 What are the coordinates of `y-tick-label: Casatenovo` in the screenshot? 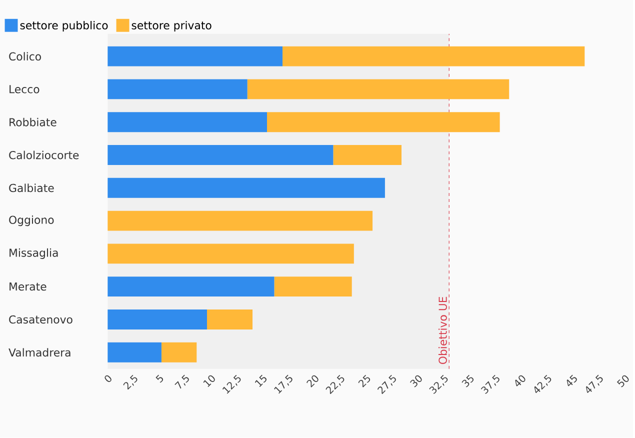 It's located at (40, 320).